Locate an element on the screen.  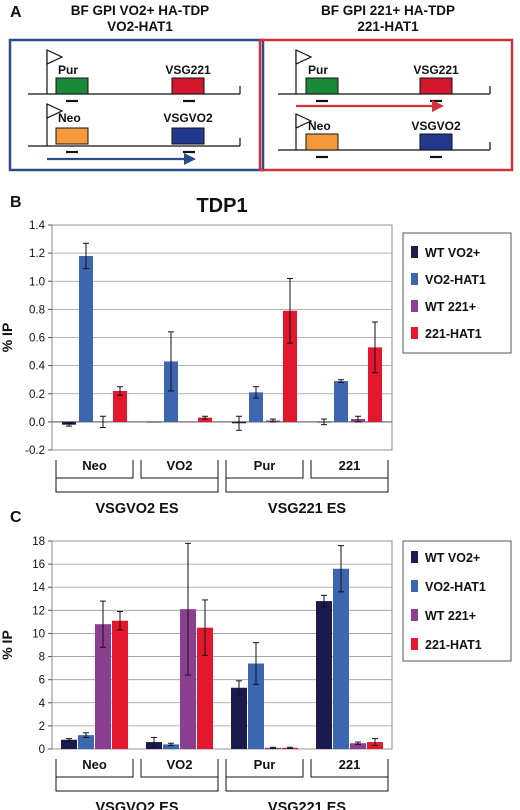
legend-box is located at coordinates (457, 293).